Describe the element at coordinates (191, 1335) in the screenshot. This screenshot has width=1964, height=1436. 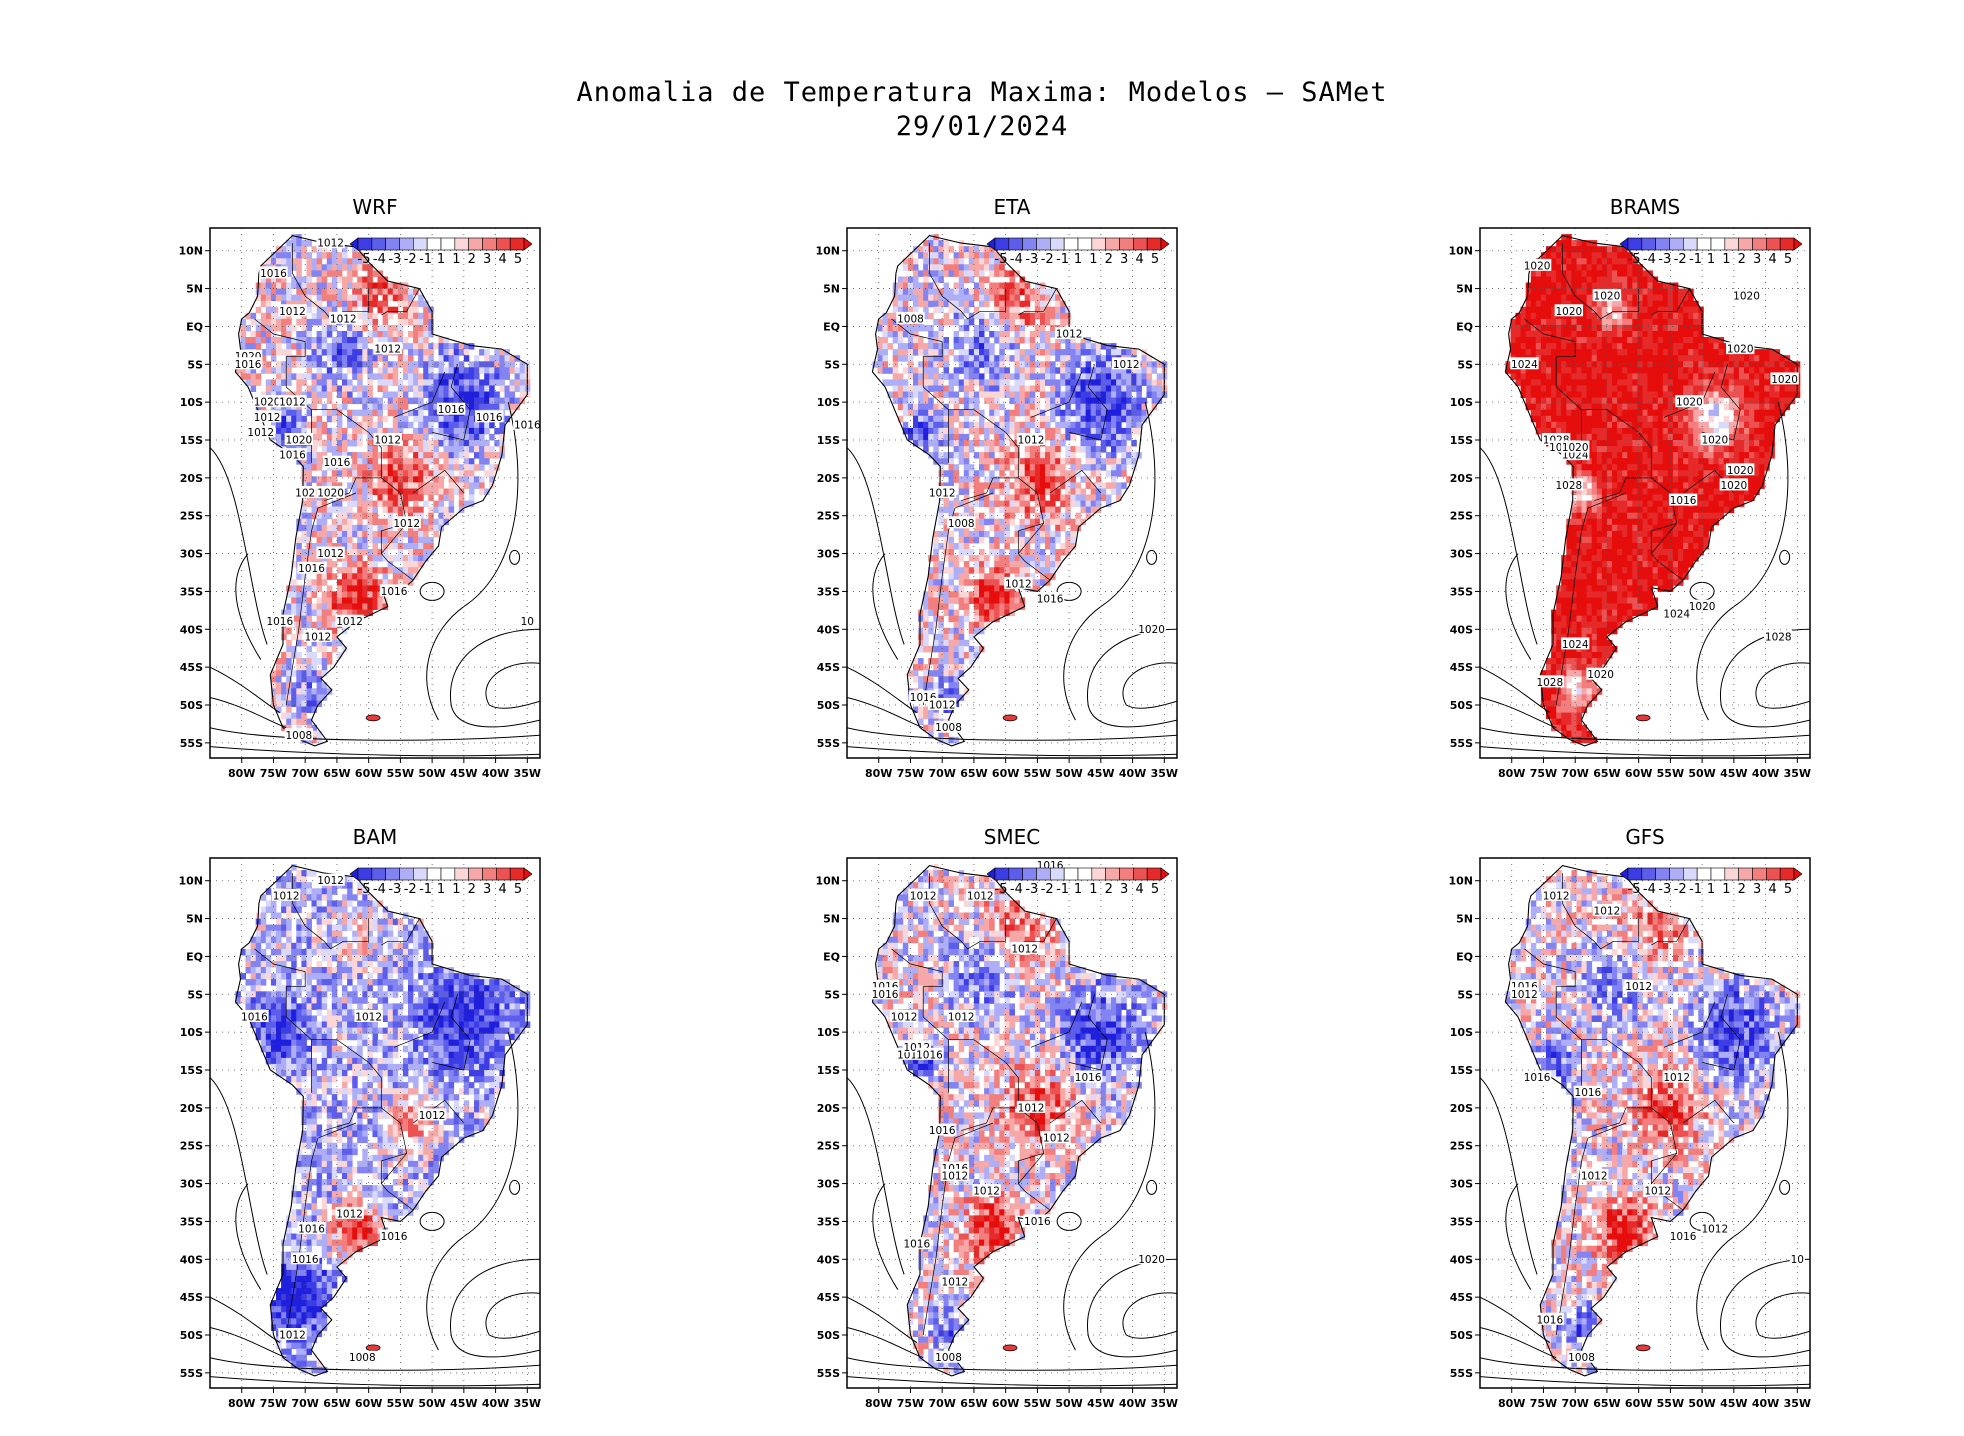
I see `lat-tick-label: 50S` at that location.